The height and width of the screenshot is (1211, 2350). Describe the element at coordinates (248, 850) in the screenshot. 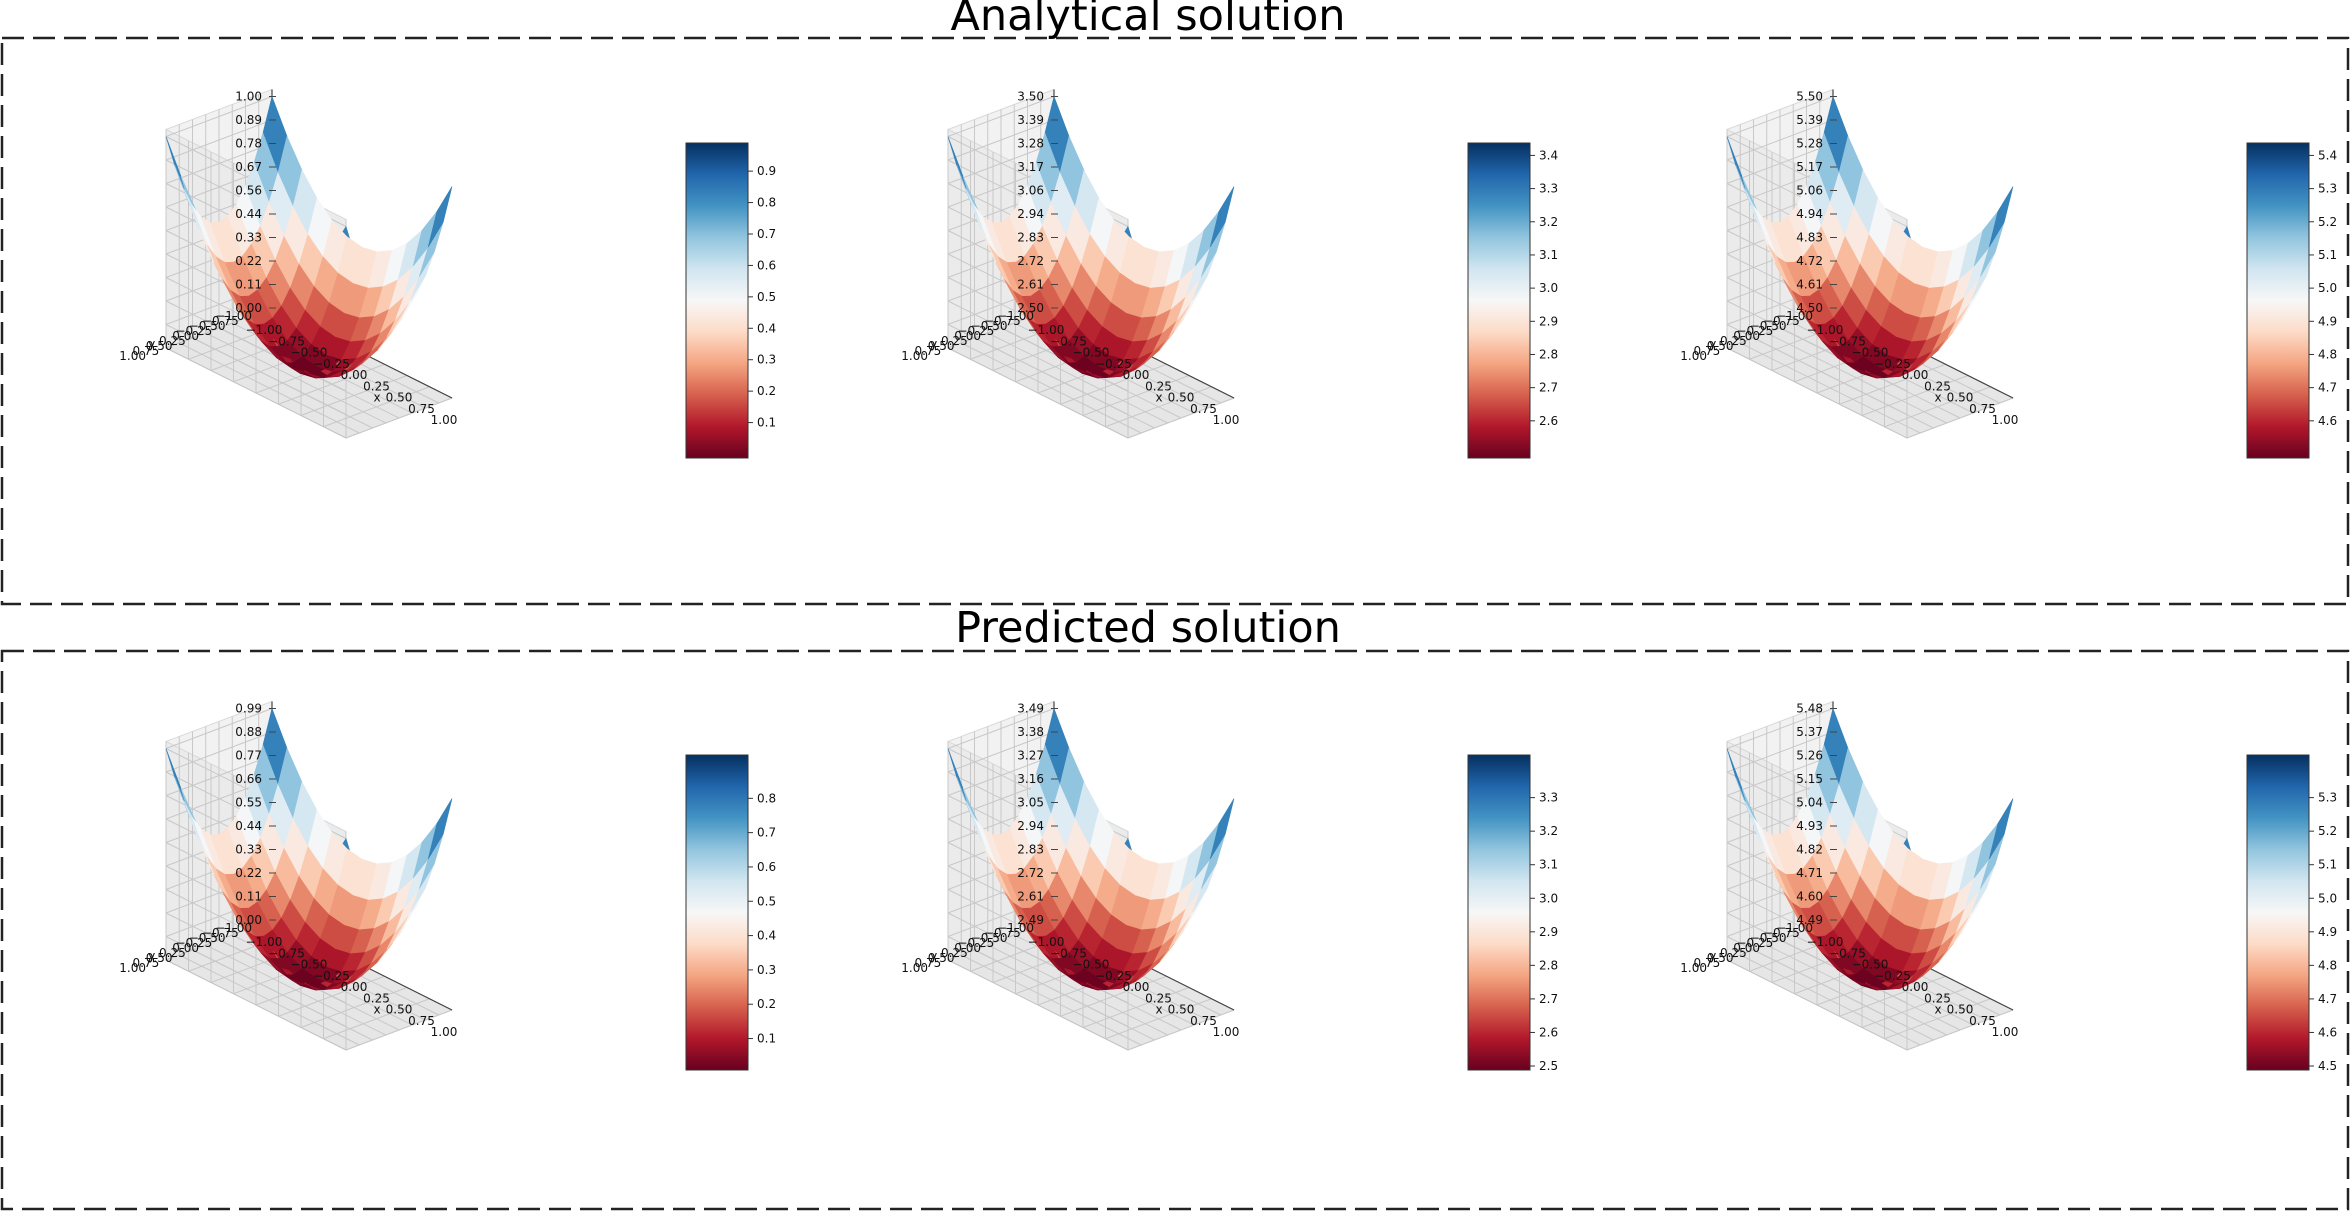

I see `z-tick-label: 0.33` at that location.